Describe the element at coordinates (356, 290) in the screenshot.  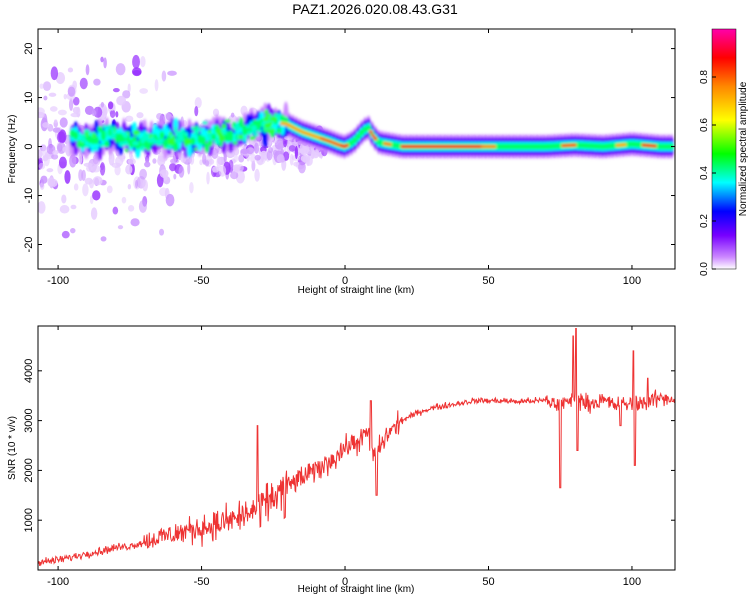
I see `spectrogram-x-axis-label: Height of straight line (km)` at that location.